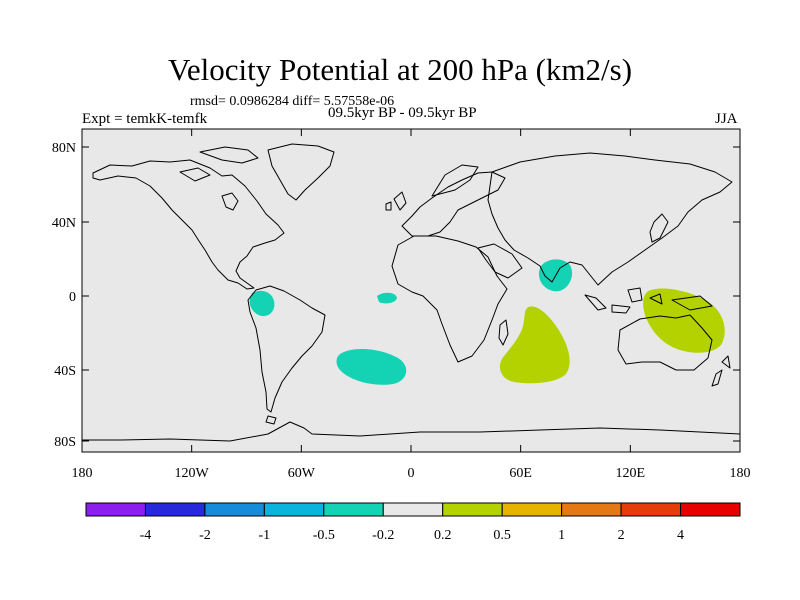 This screenshot has width=800, height=600. Describe the element at coordinates (443, 535) in the screenshot. I see `colorbar-label: 0.2` at that location.